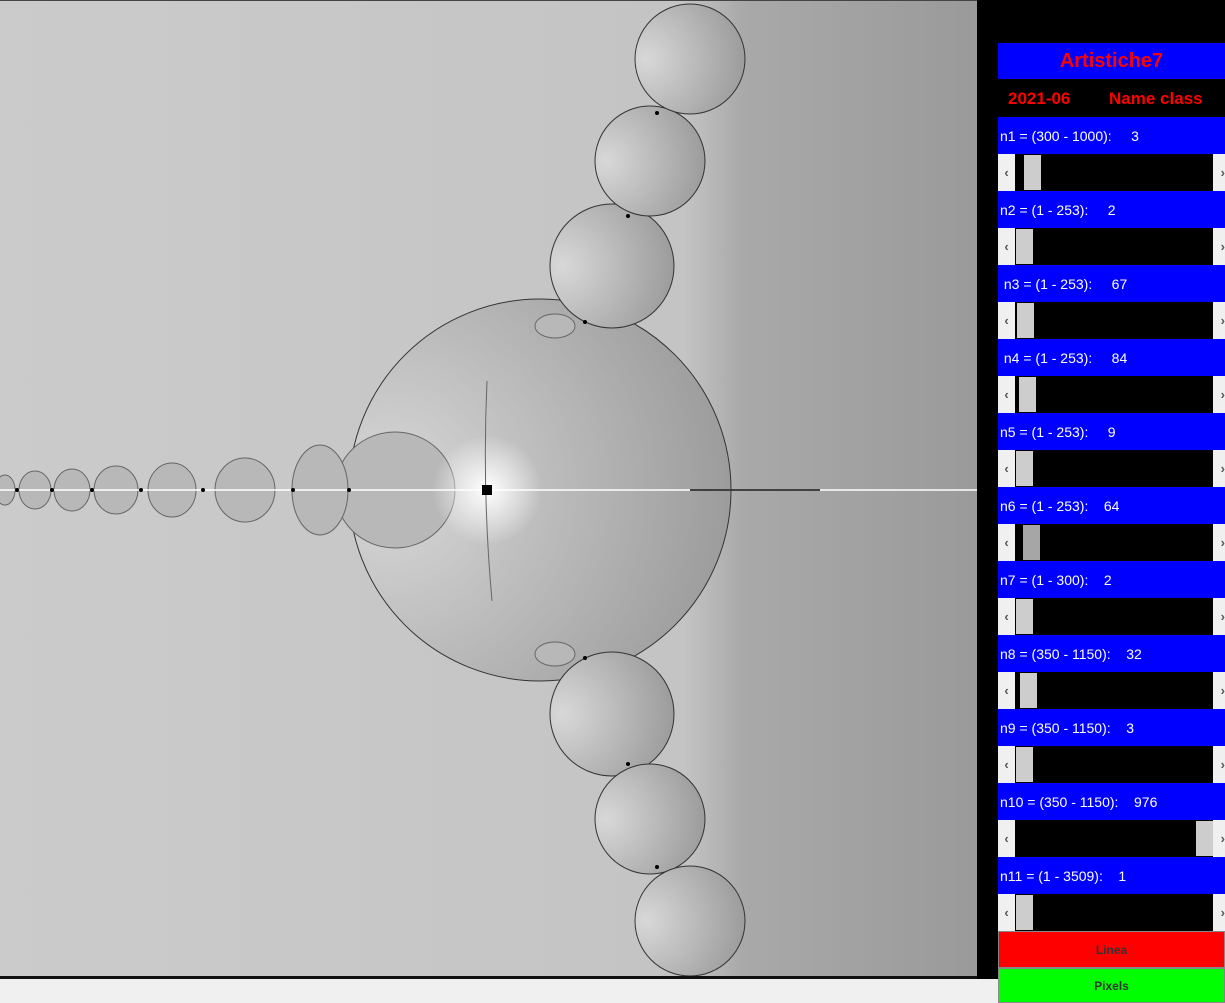  What do you see at coordinates (1111, 505) in the screenshot?
I see `param-label-n6: n6 = (1 - 253): 64` at bounding box center [1111, 505].